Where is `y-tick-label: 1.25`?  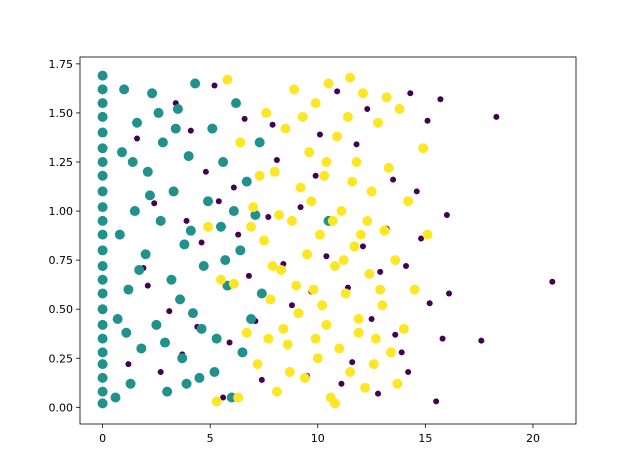
y-tick-label: 1.25 is located at coordinates (61, 162).